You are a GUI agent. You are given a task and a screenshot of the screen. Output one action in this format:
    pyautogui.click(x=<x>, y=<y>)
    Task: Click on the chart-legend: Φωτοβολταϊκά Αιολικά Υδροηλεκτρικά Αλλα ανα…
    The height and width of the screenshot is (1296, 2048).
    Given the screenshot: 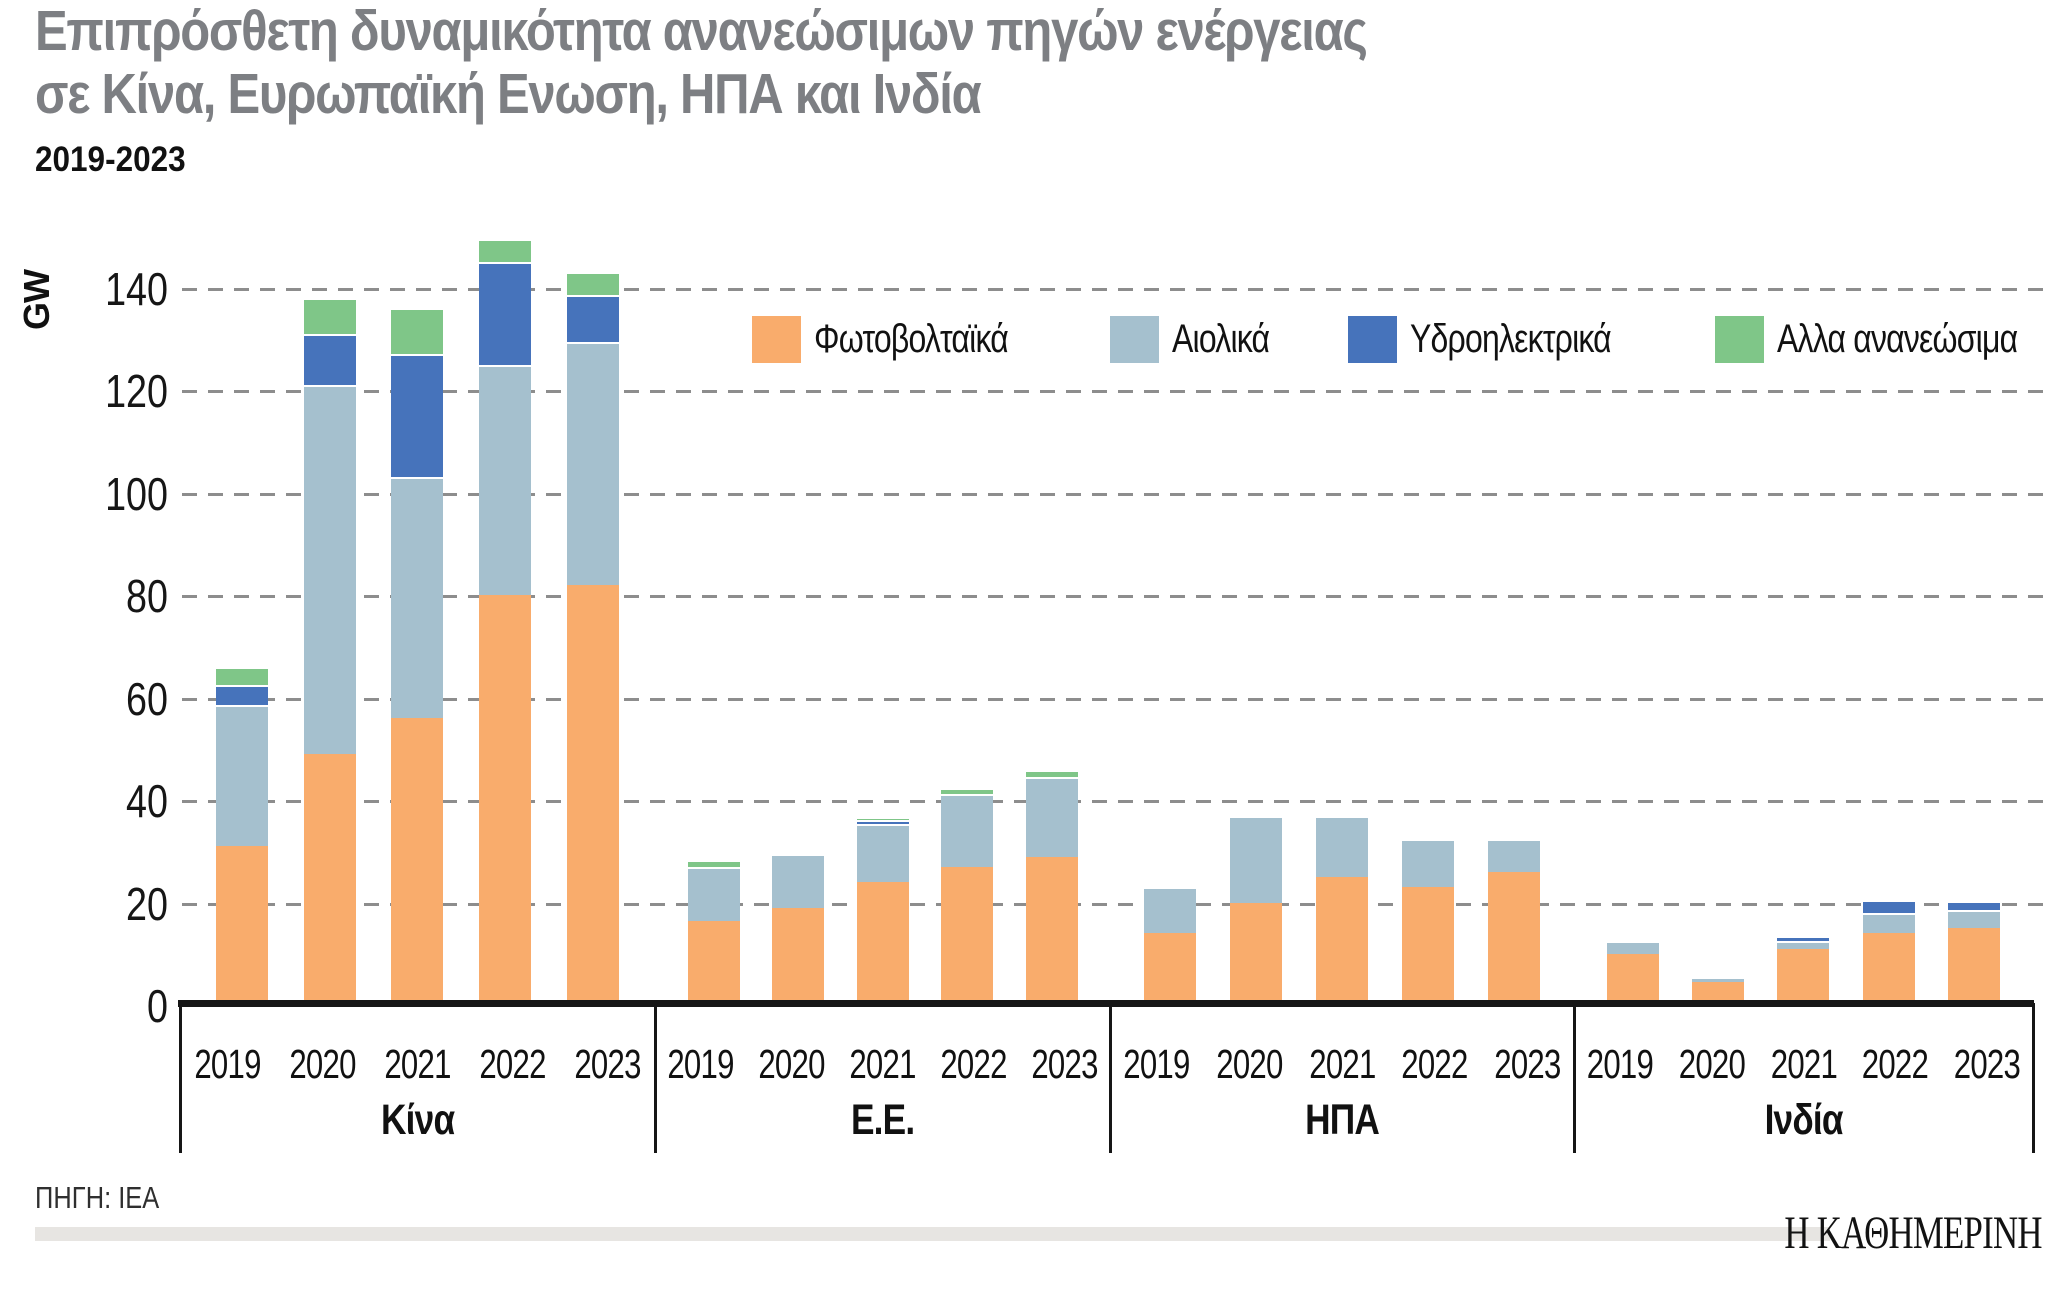 What is the action you would take?
    pyautogui.click(x=1400, y=339)
    